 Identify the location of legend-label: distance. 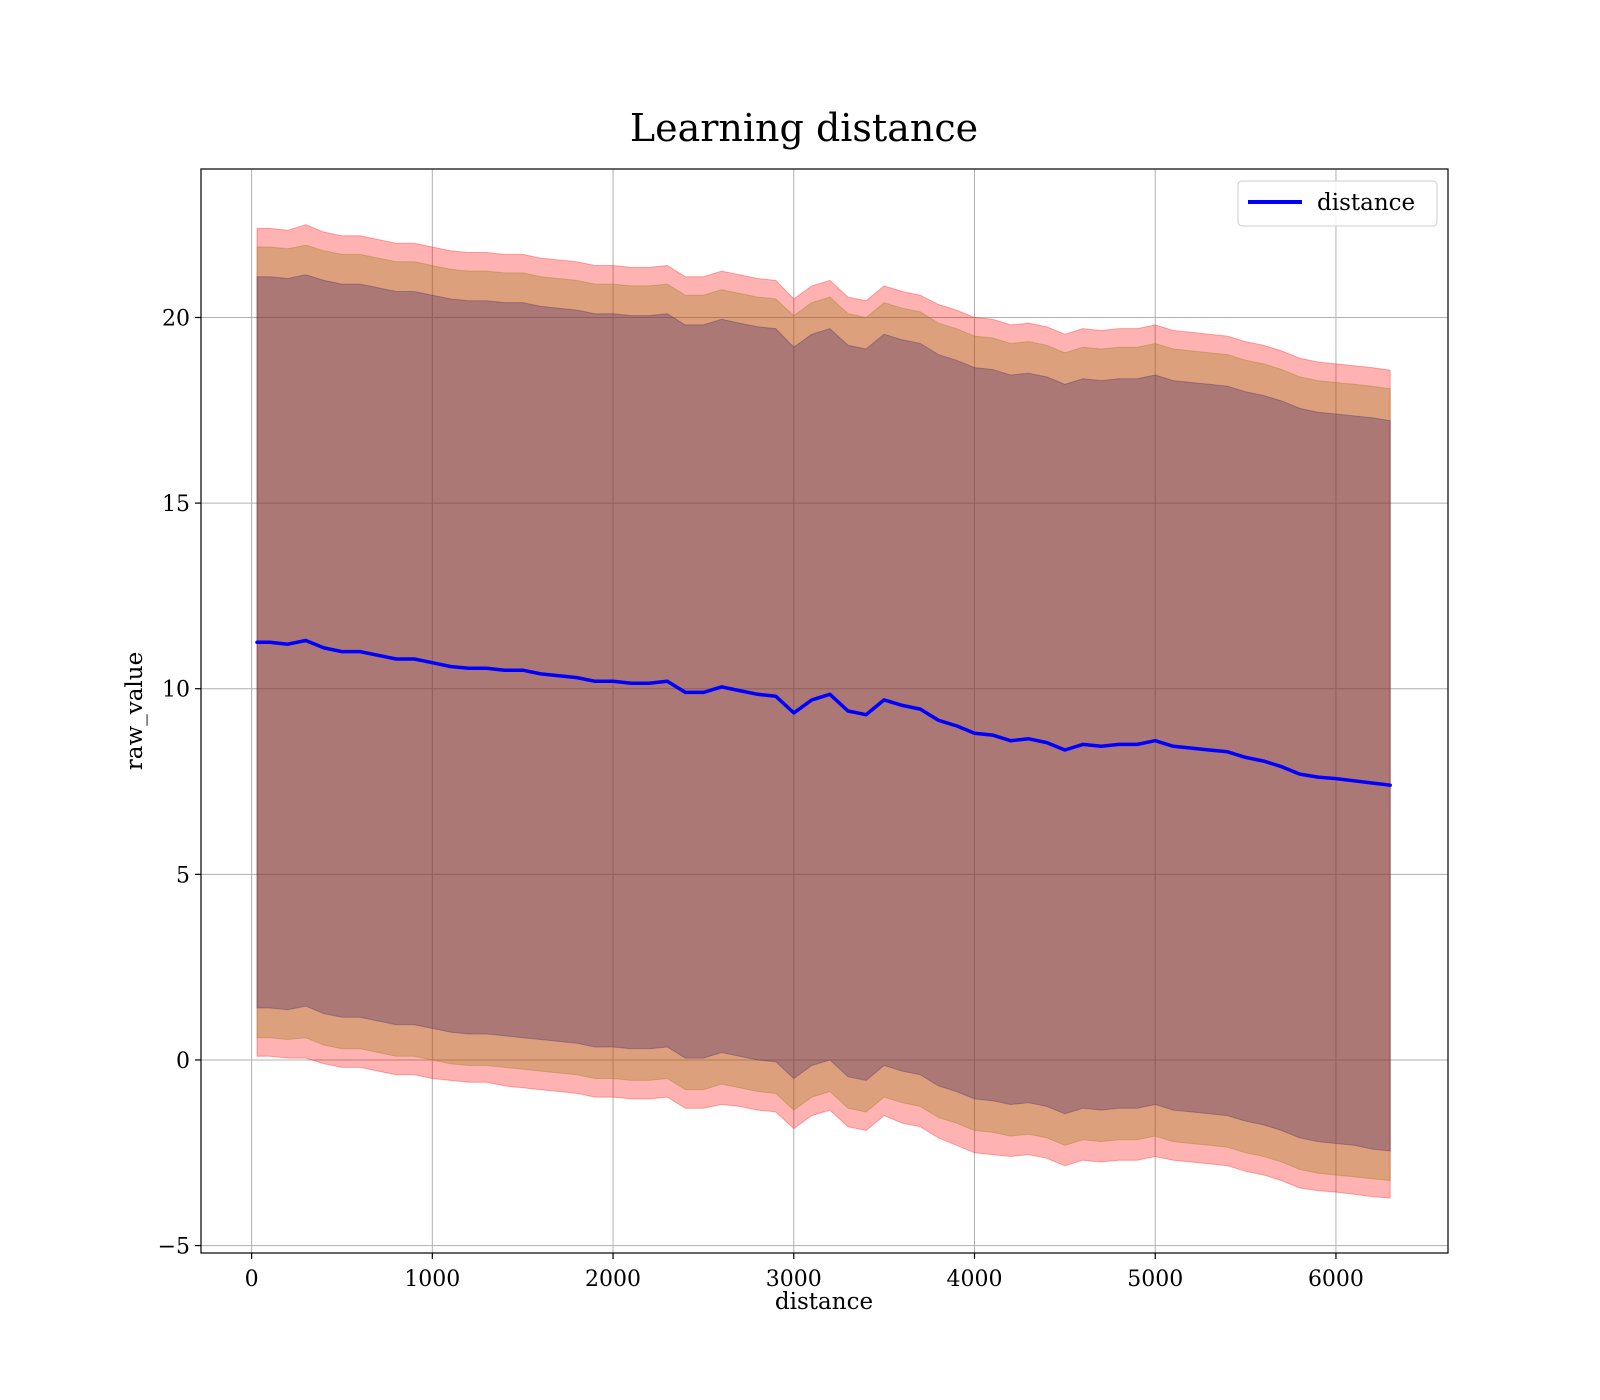
(1366, 203).